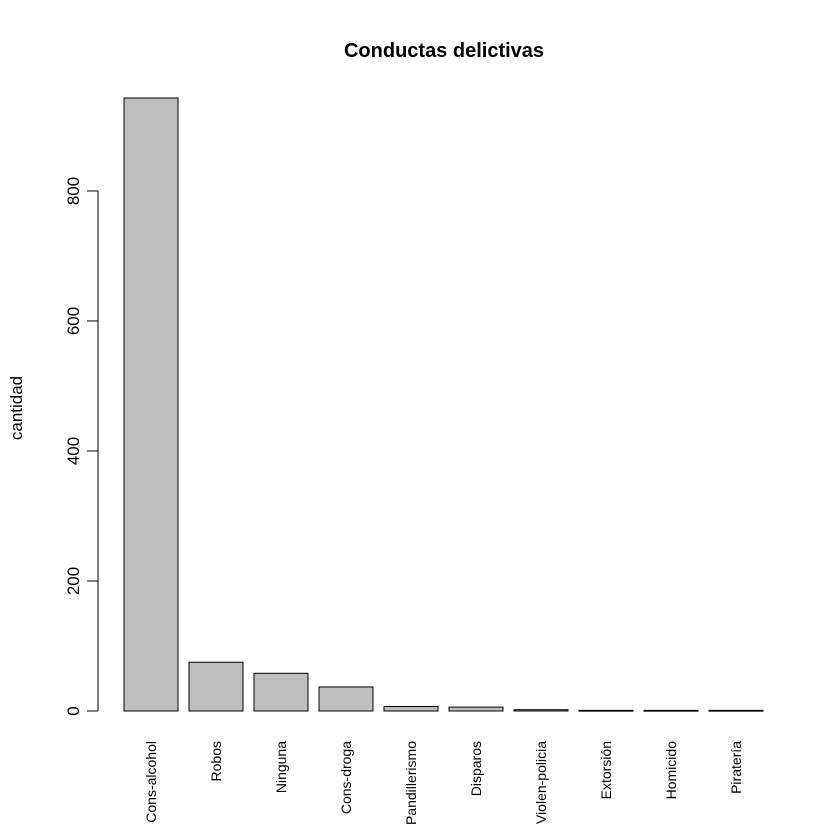 This screenshot has height=840, width=840. I want to click on bar-extorsión, so click(606, 710).